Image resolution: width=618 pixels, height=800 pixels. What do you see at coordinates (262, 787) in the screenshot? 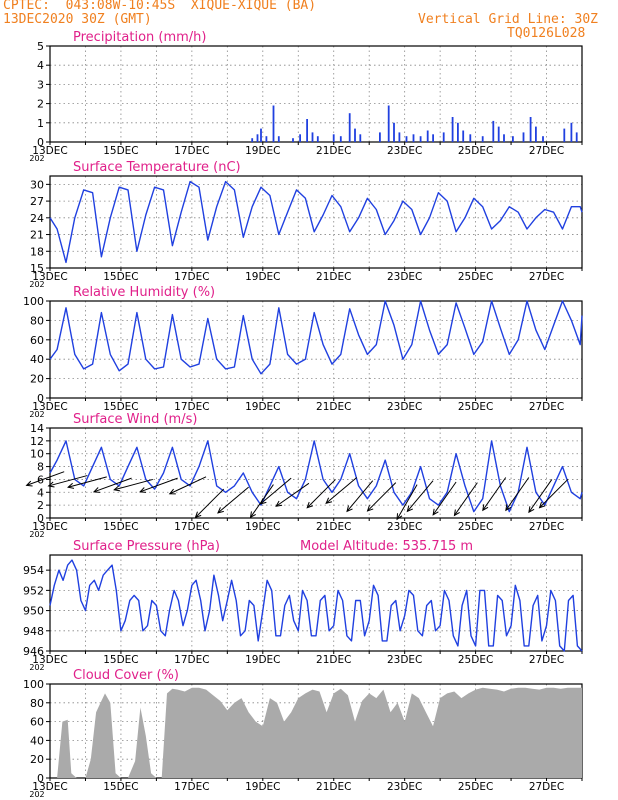
I see `x-tick-label-cloud: 19DEC` at bounding box center [262, 787].